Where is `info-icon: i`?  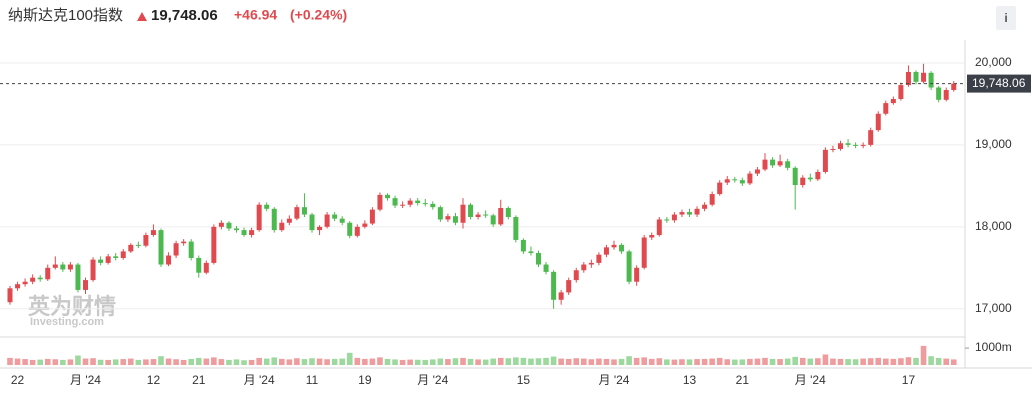
info-icon: i is located at coordinates (1005, 18).